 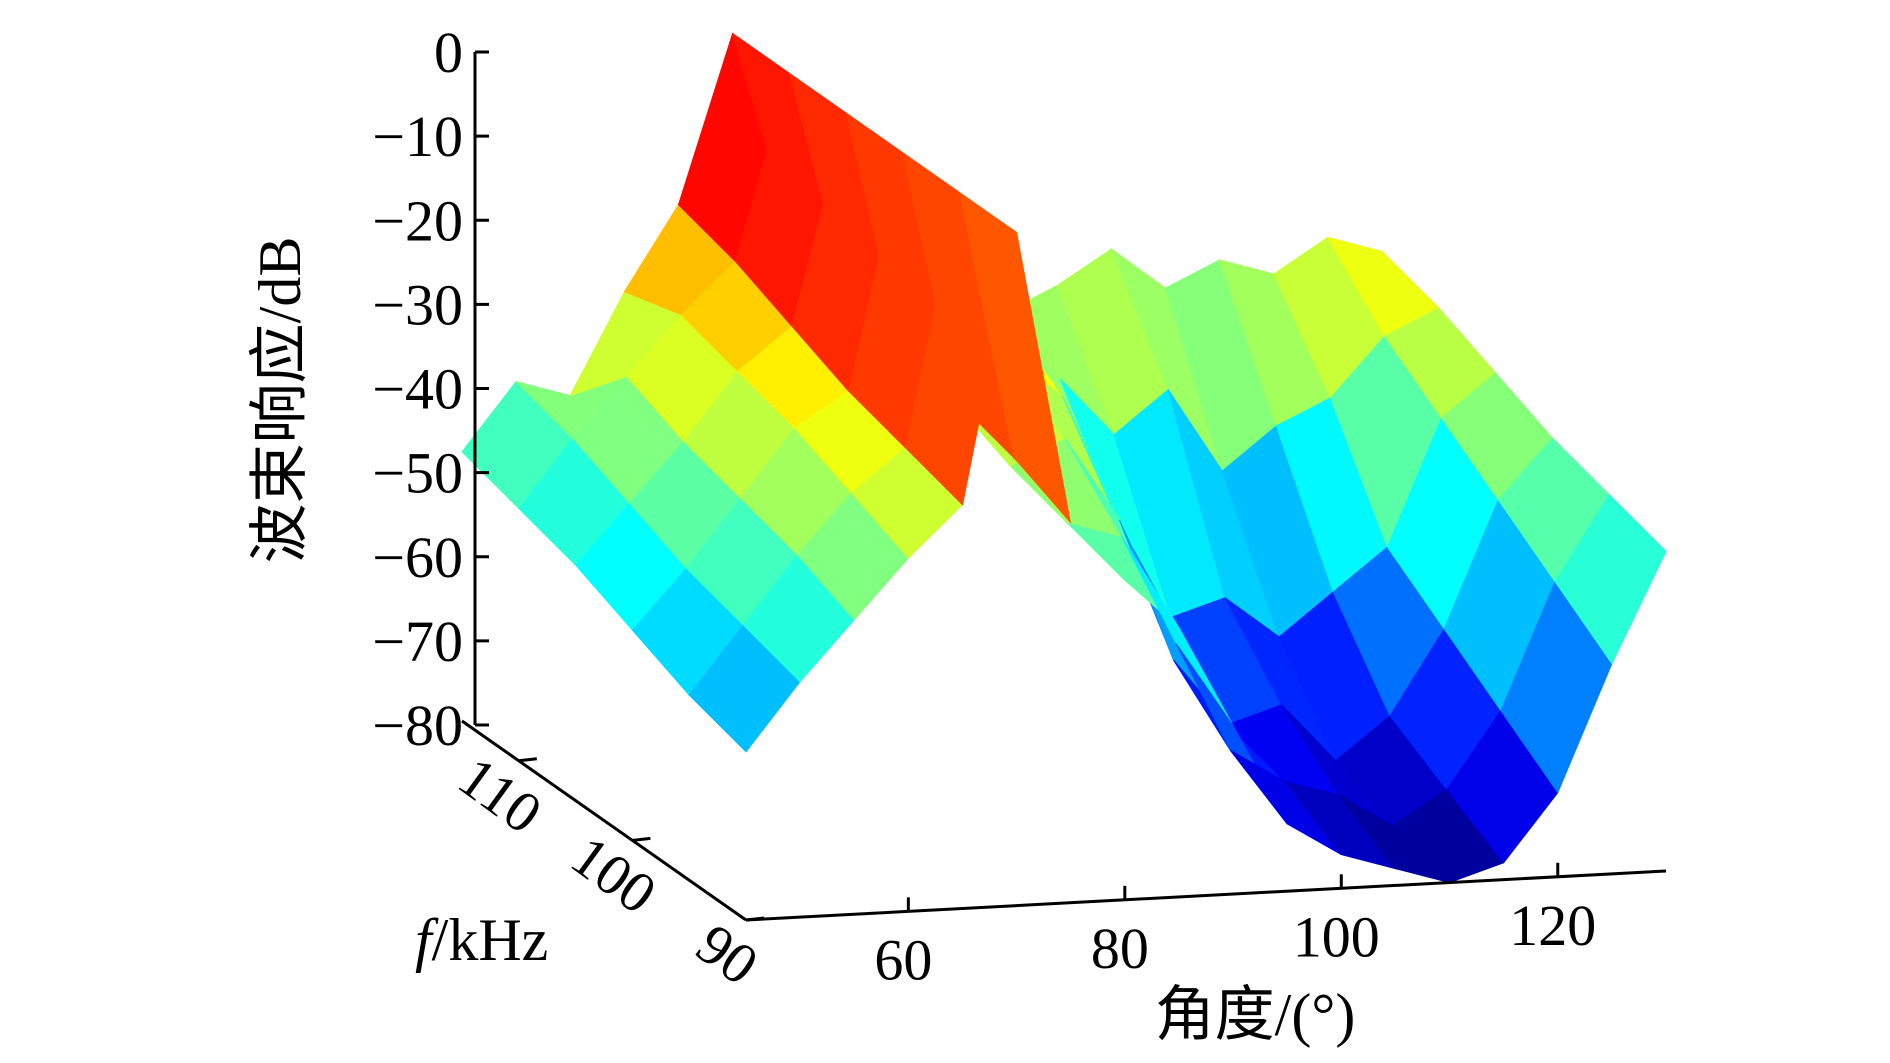 What do you see at coordinates (903, 959) in the screenshot?
I see `x-tick-label: 60` at bounding box center [903, 959].